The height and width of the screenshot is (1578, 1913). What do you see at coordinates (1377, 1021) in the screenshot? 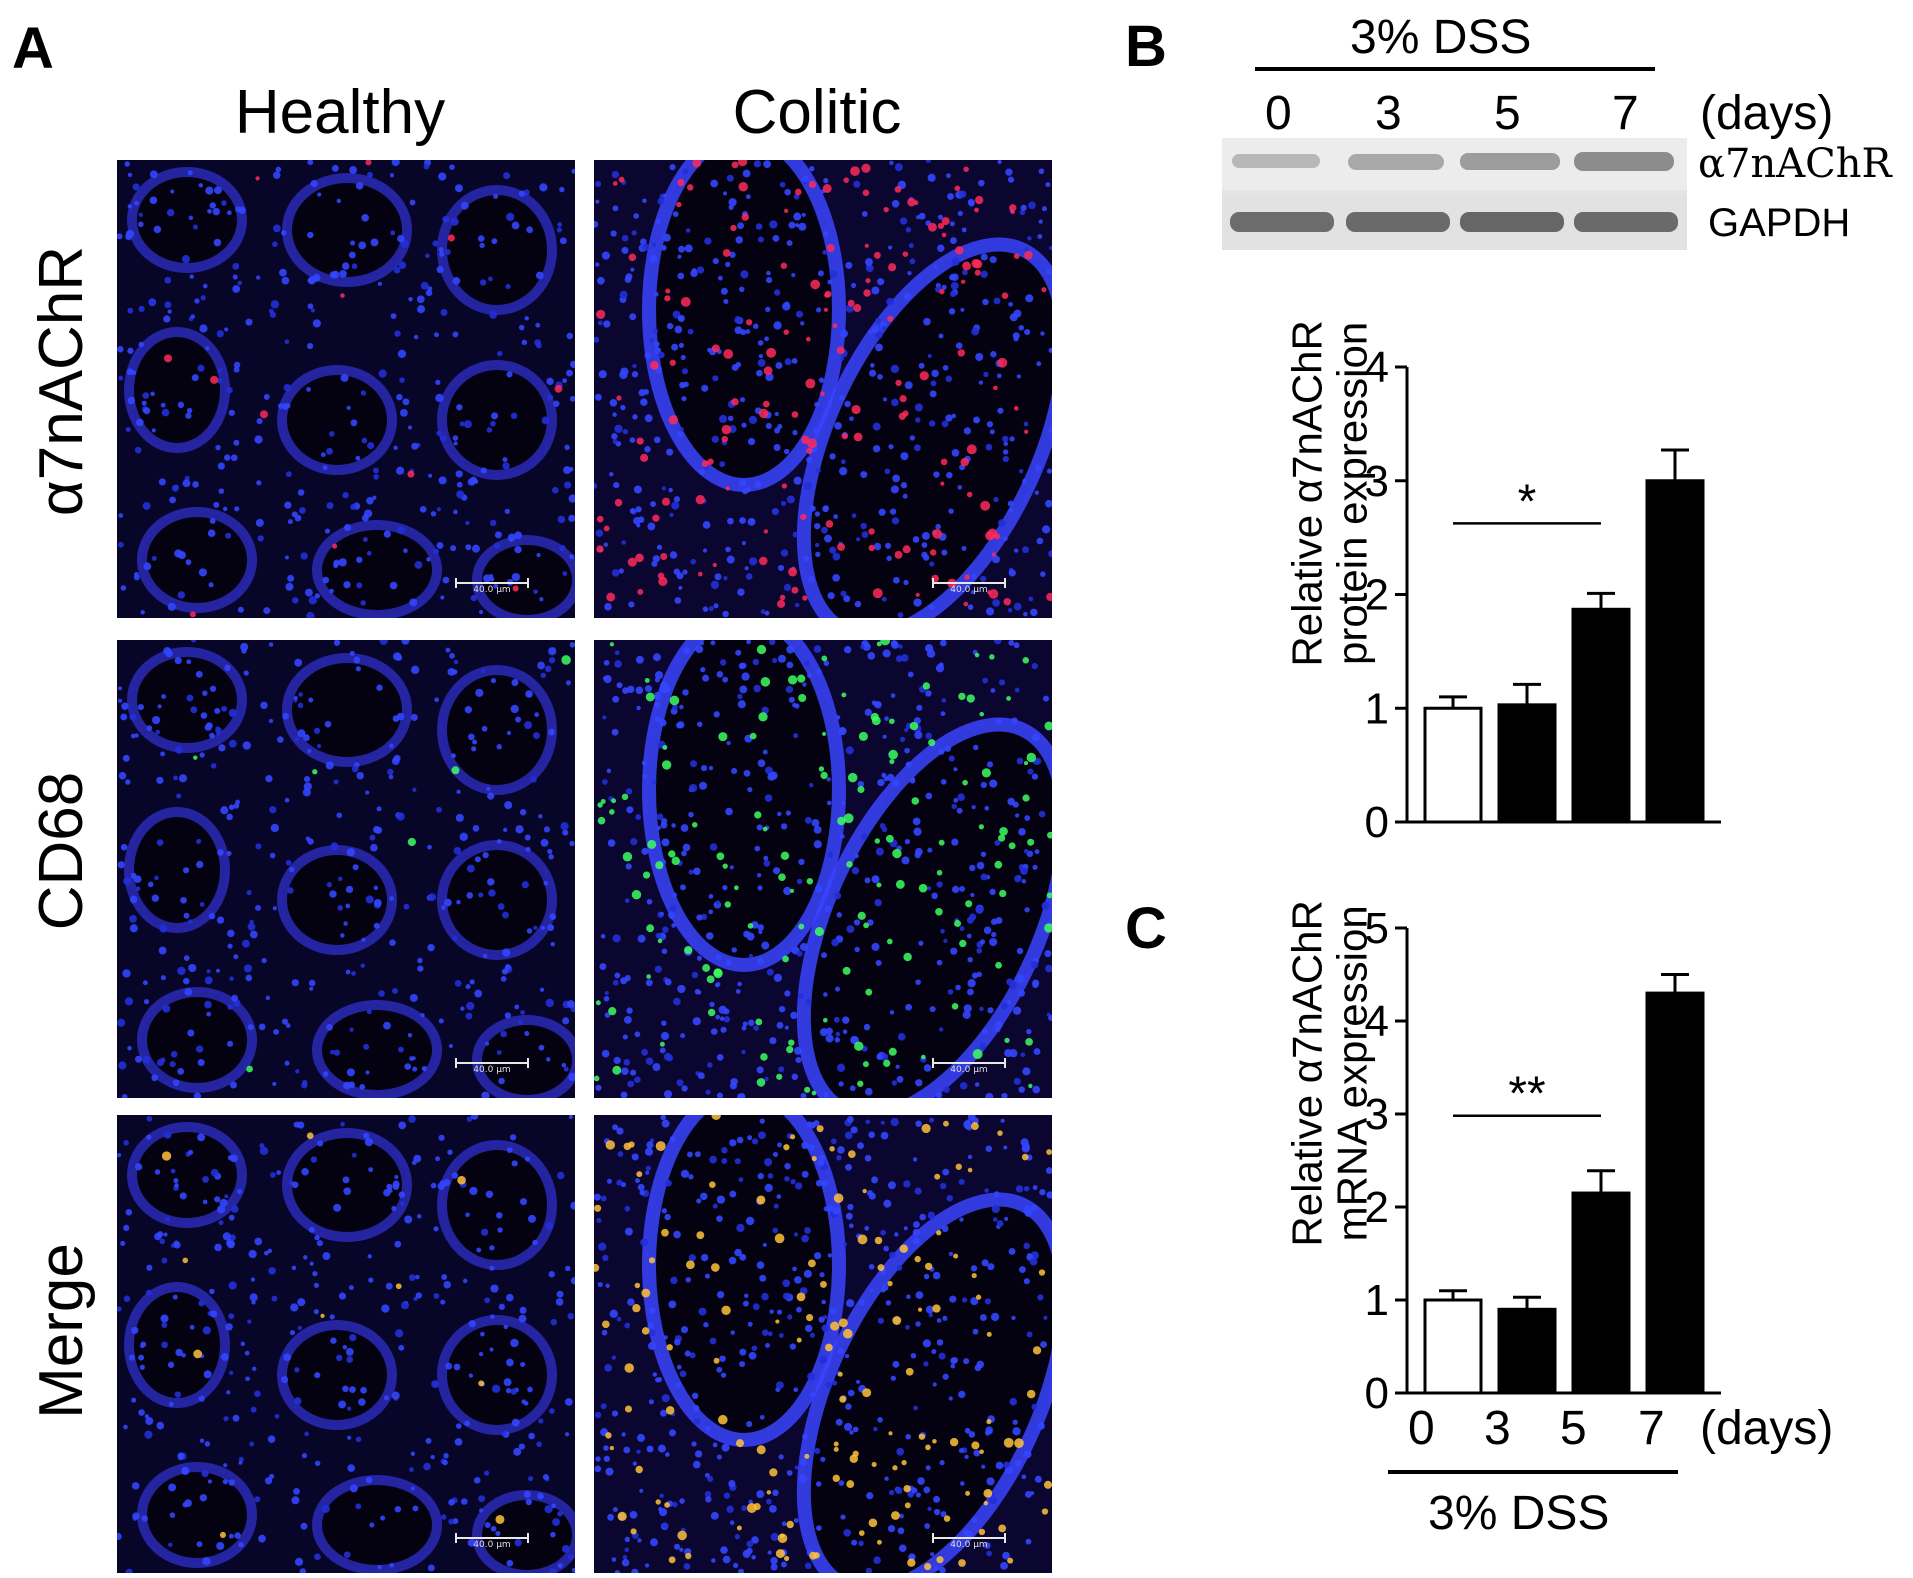
I see `y-tick-label: 4` at bounding box center [1377, 1021].